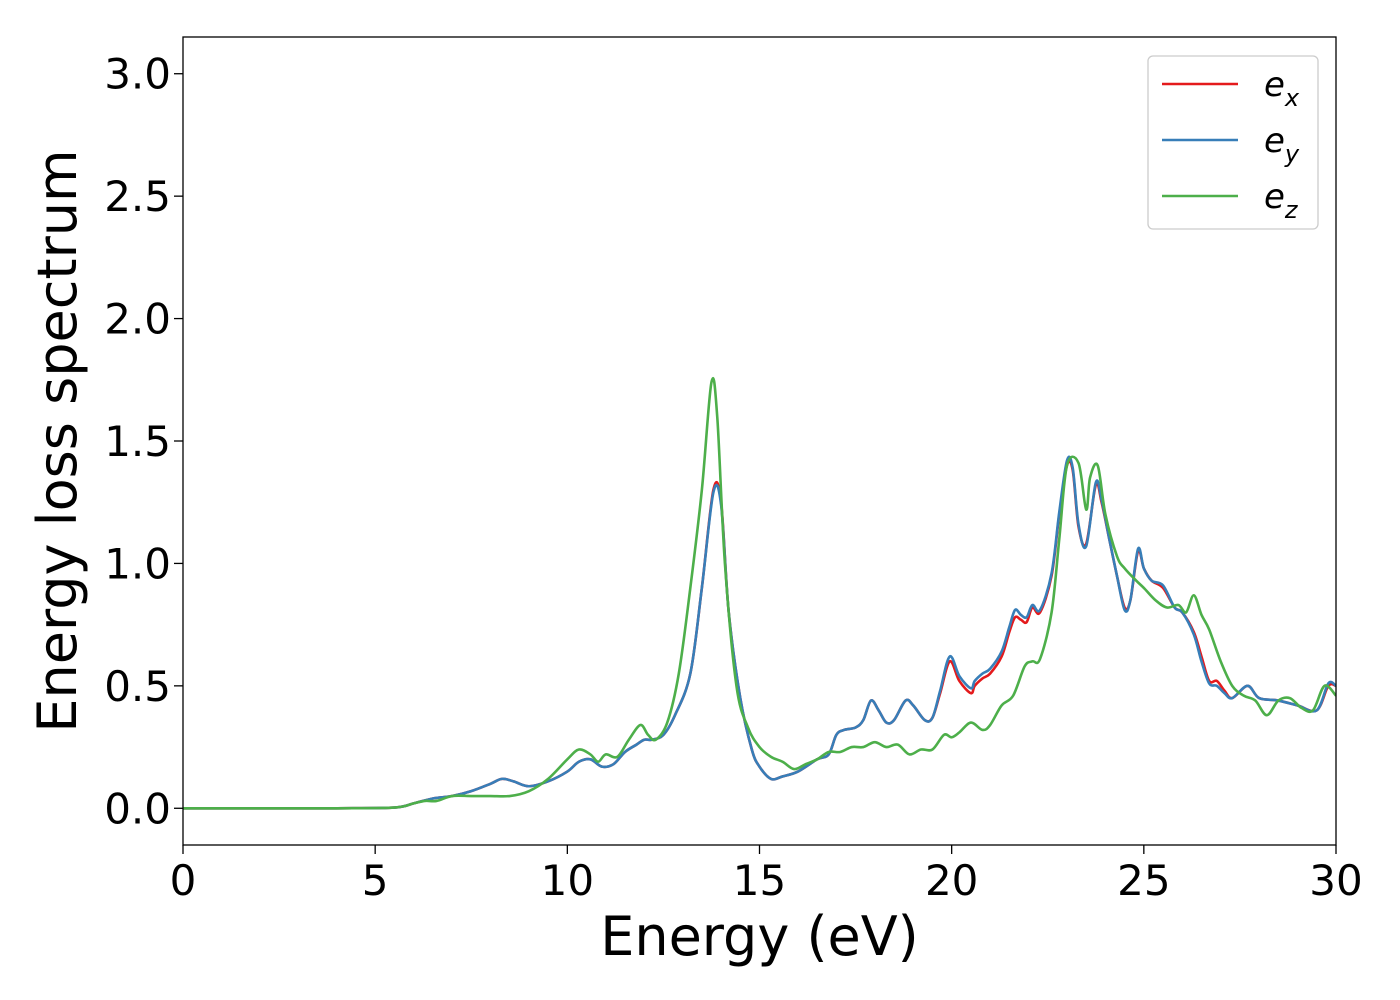 This screenshot has height=1000, width=1400. Describe the element at coordinates (1143, 880) in the screenshot. I see `x-tick-label: 25` at that location.